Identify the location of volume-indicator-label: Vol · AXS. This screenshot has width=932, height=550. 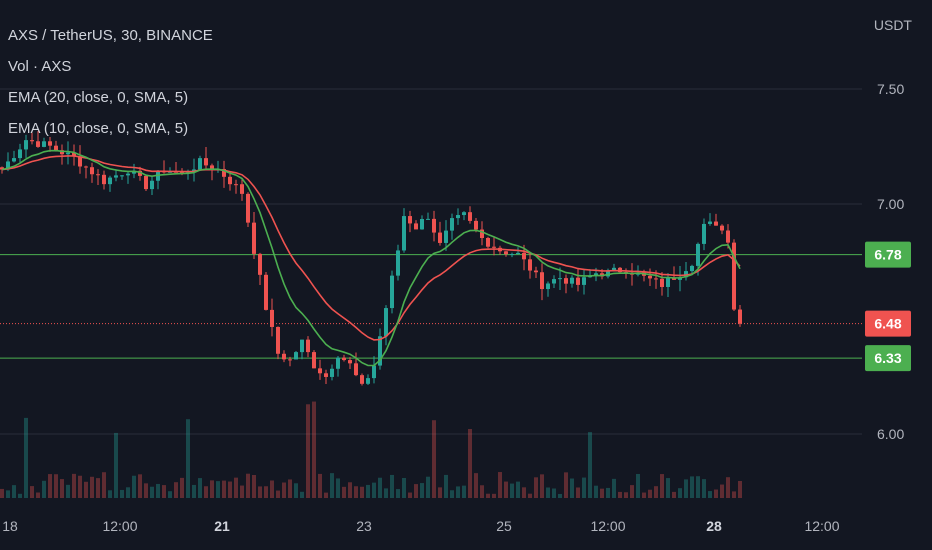
(40, 66).